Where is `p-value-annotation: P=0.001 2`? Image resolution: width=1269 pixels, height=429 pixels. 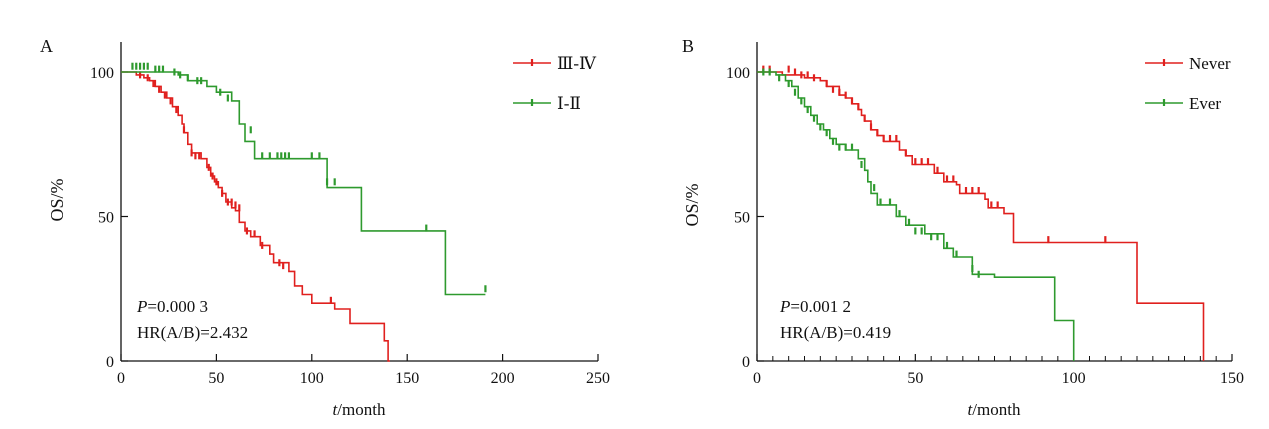 p-value-annotation: P=0.001 2 is located at coordinates (815, 306).